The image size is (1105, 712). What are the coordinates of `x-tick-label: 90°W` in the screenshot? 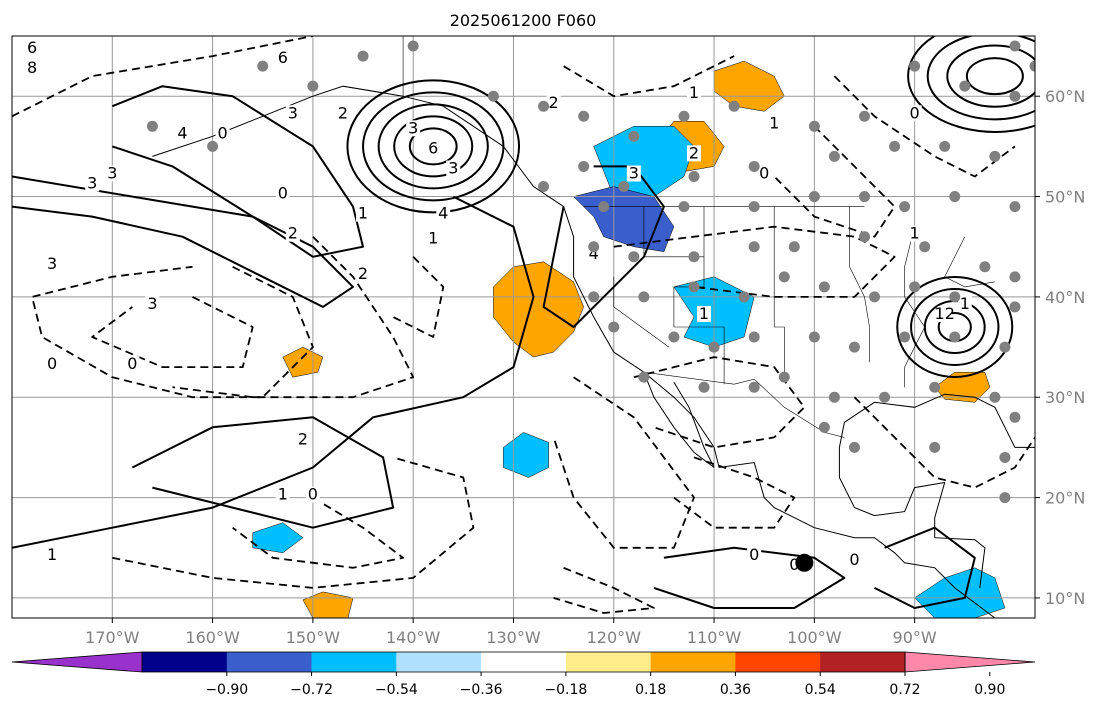 It's located at (915, 637).